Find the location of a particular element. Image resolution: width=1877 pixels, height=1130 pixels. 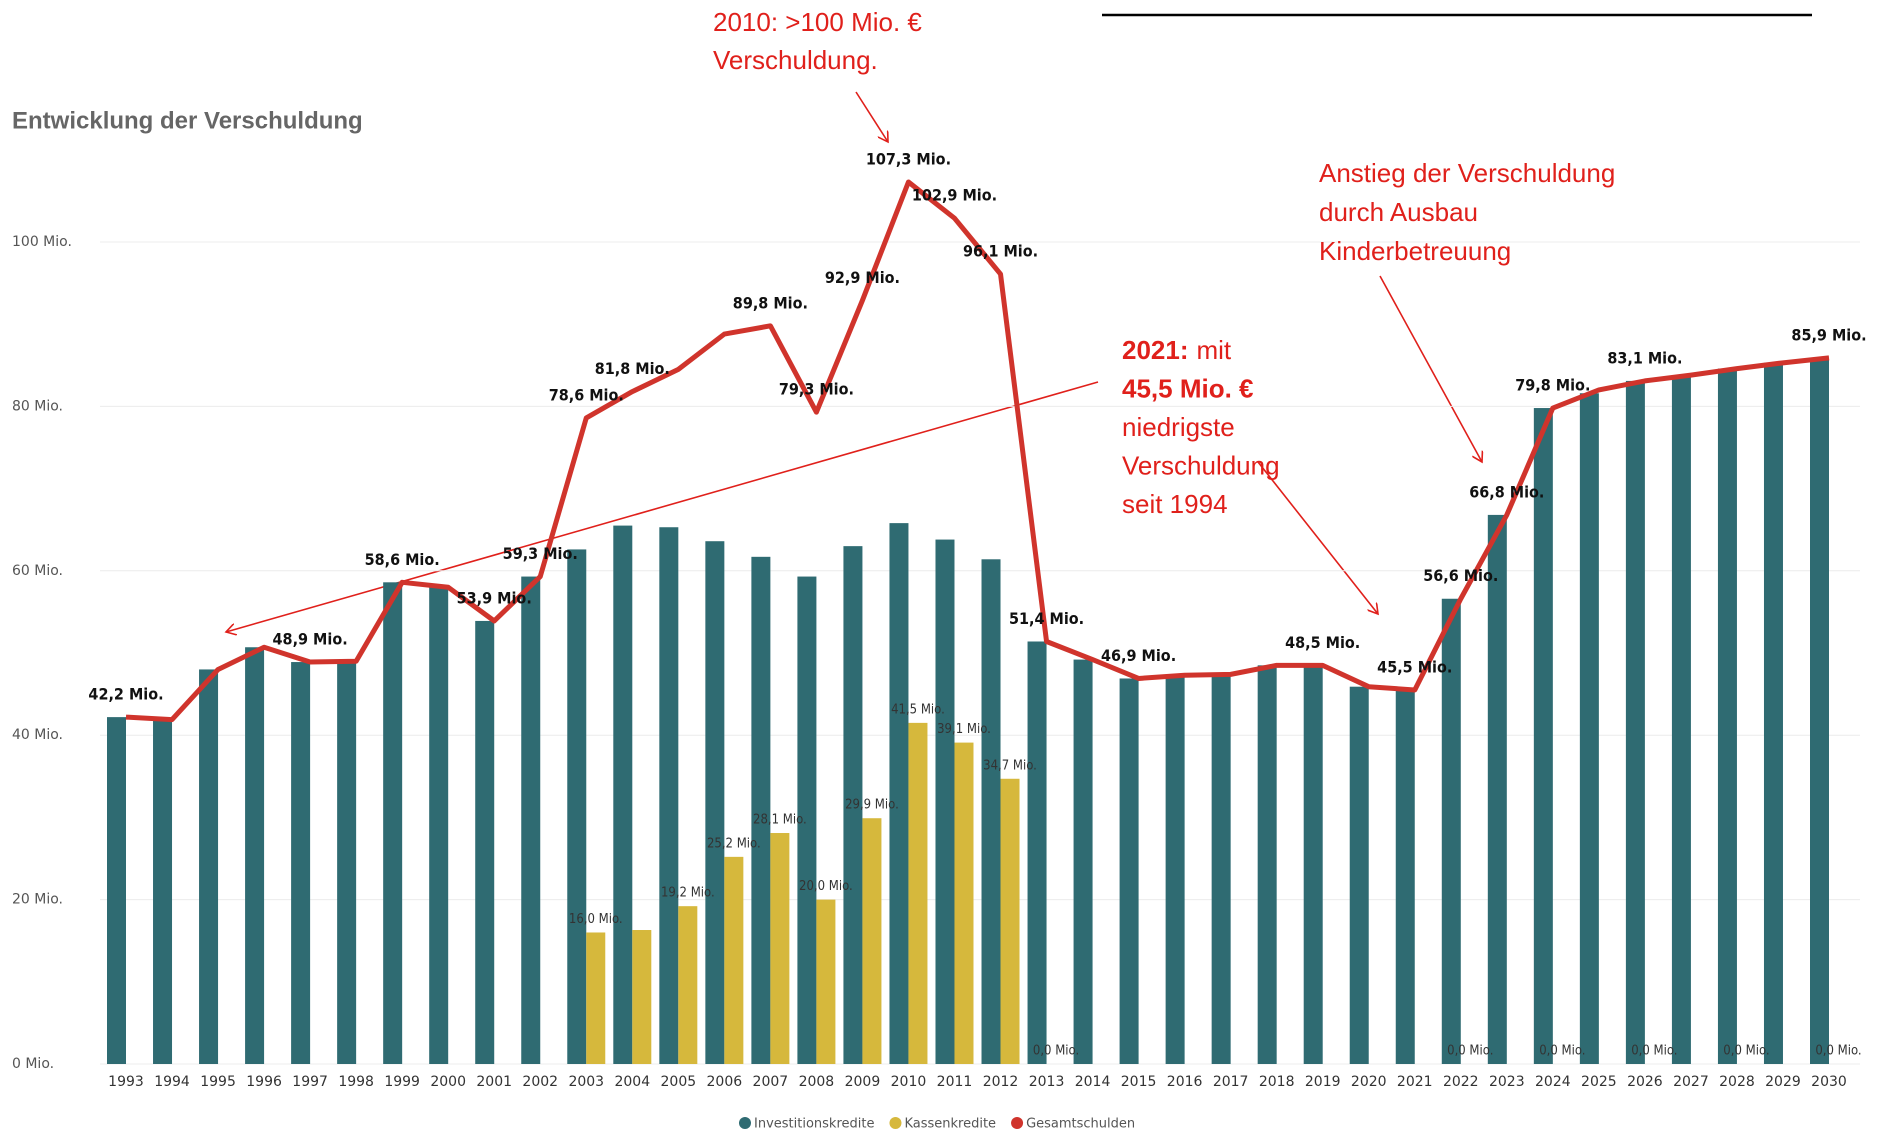

x-tick-label: 2001 is located at coordinates (494, 1082).